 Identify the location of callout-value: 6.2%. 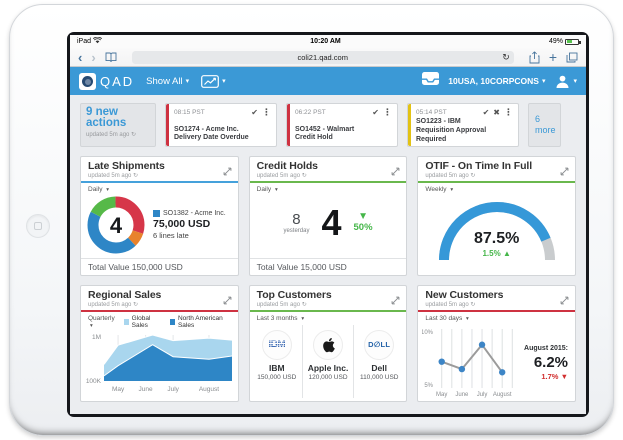
(551, 362).